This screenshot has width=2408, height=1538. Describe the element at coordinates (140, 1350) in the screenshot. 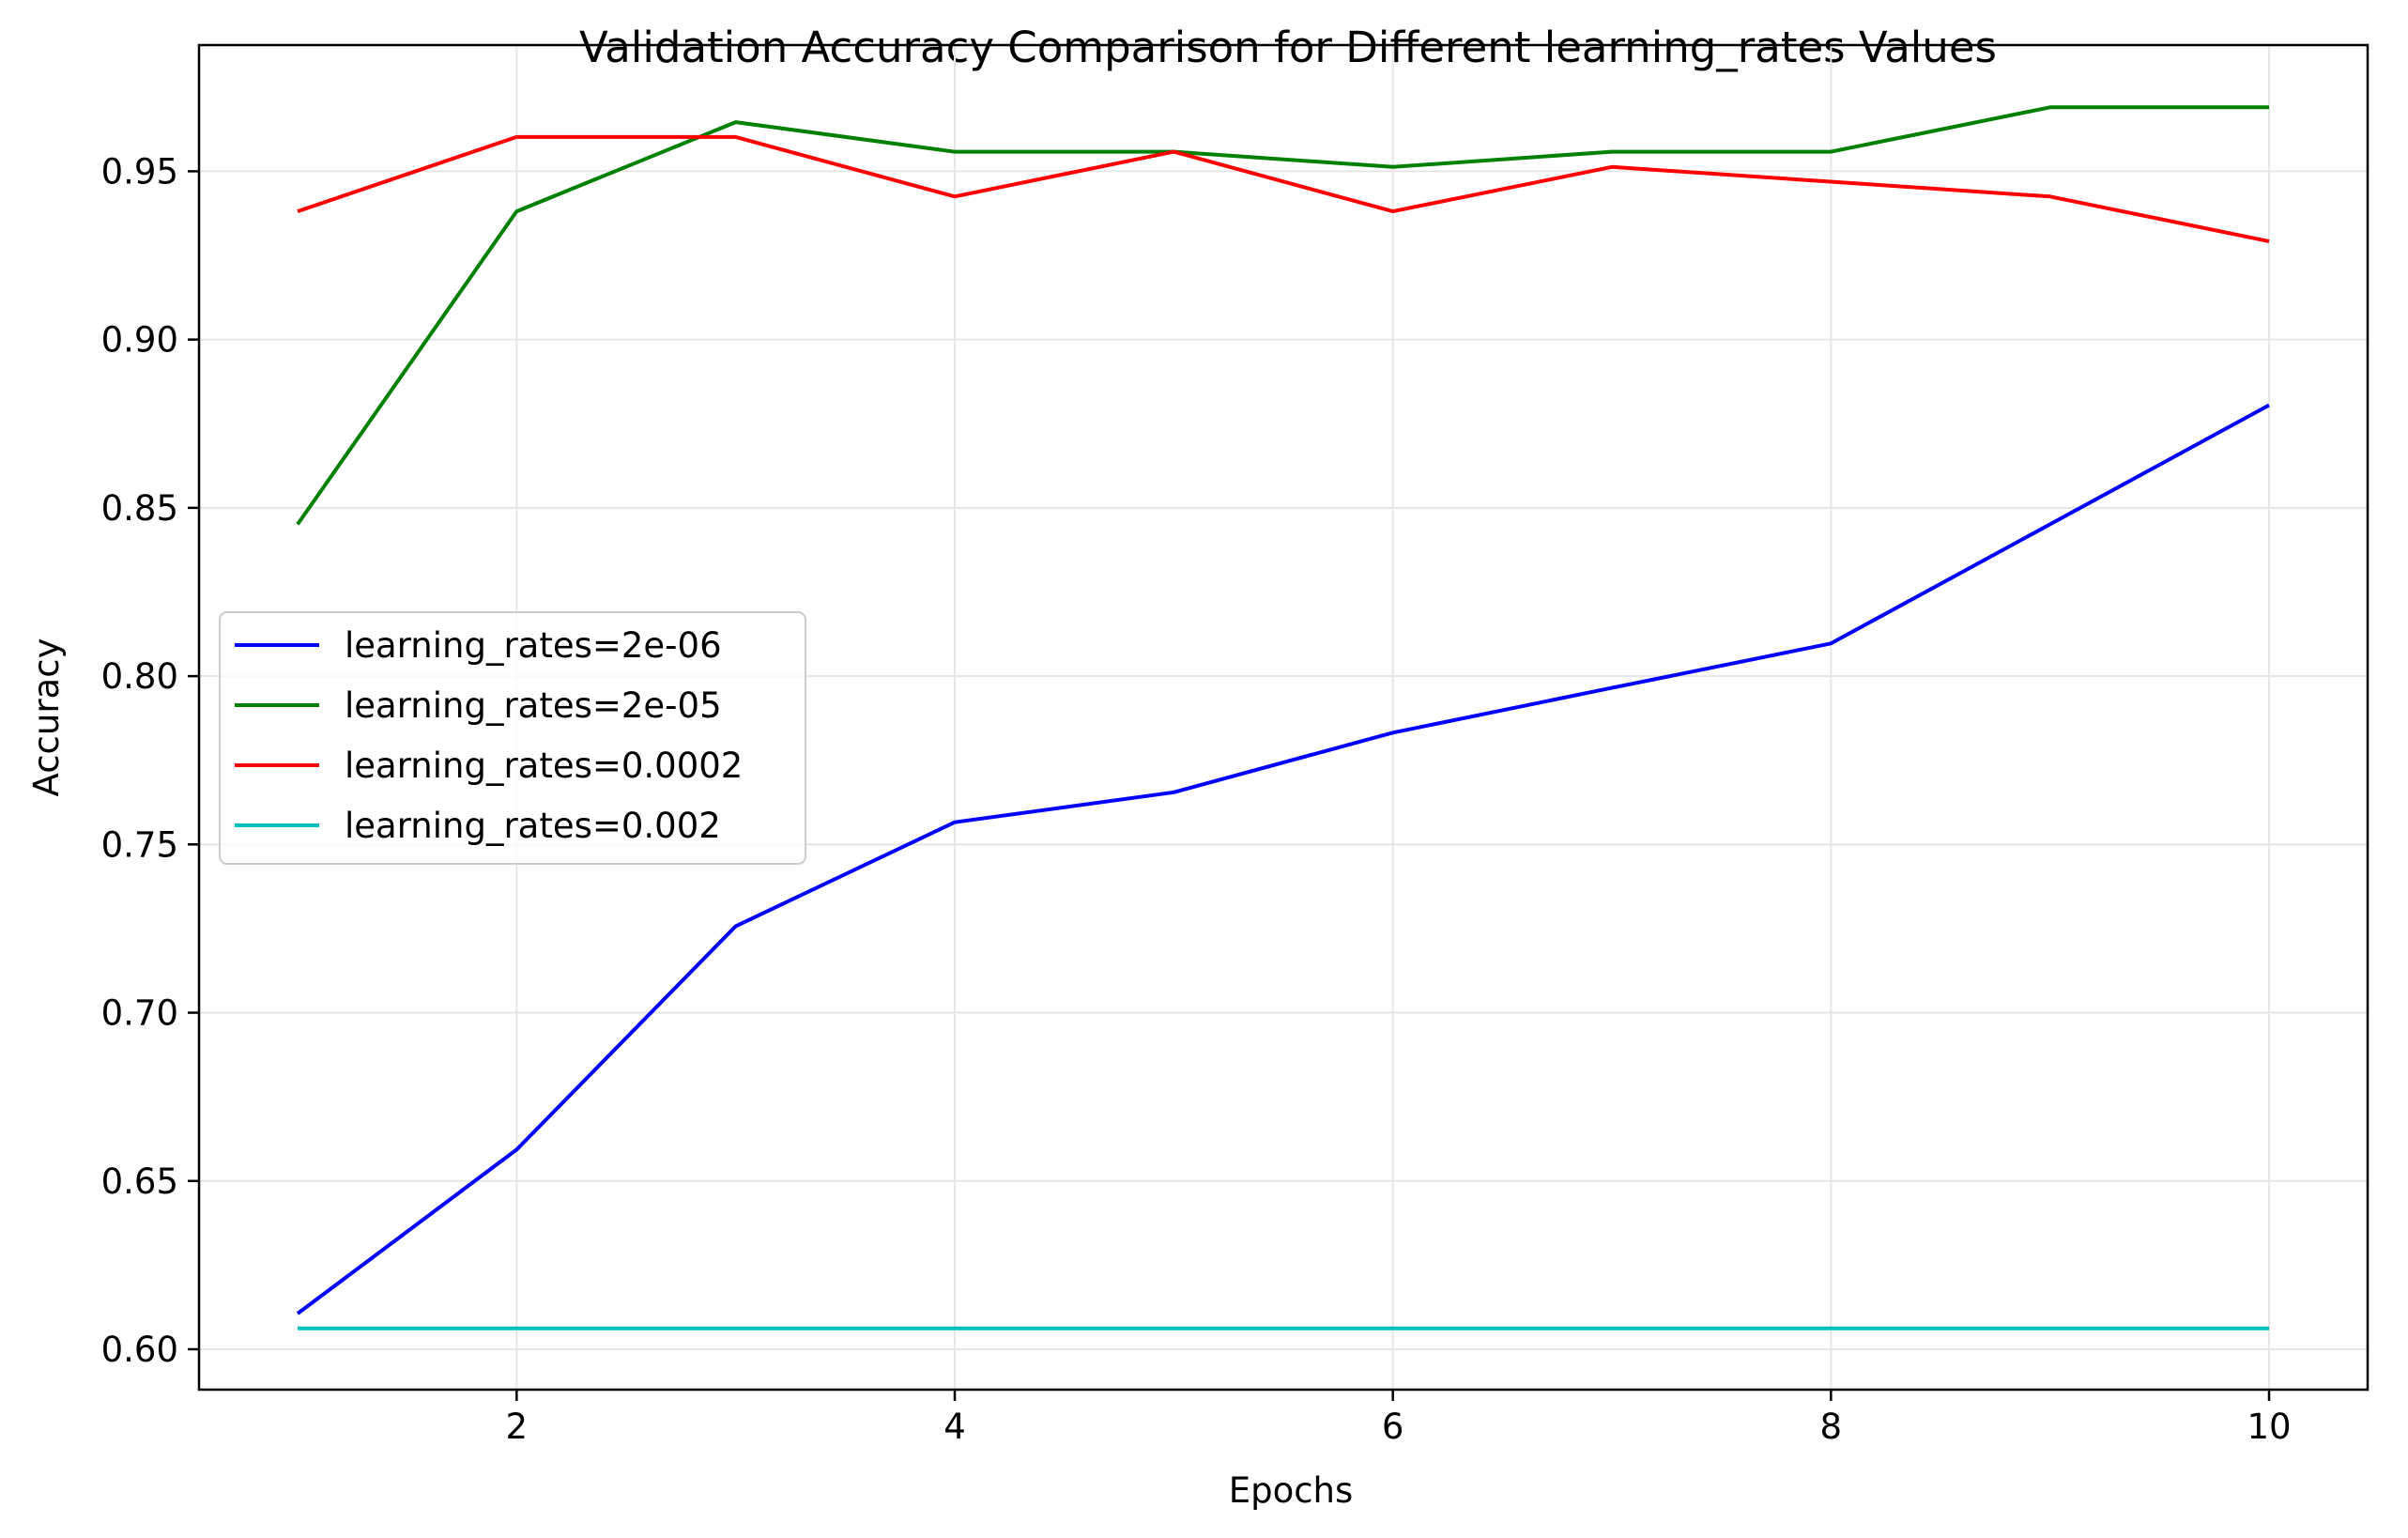

I see `y-tick-label: 0.60` at that location.